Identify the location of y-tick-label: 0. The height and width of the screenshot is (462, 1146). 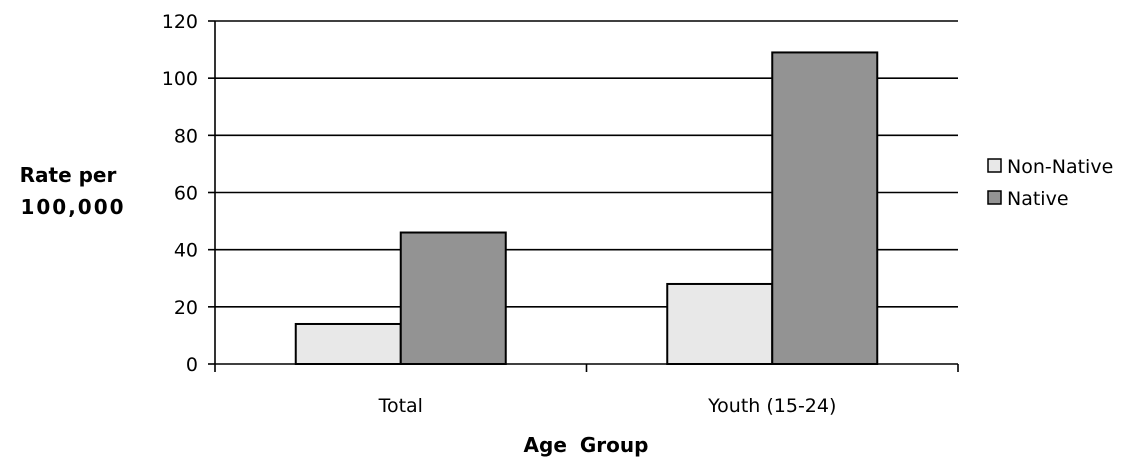
(192, 365).